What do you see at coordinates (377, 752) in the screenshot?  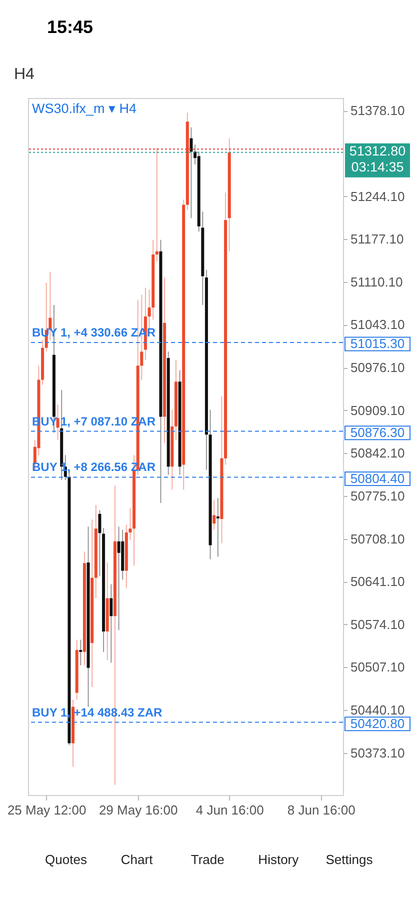 I see `y-tick-label: 50373.10` at bounding box center [377, 752].